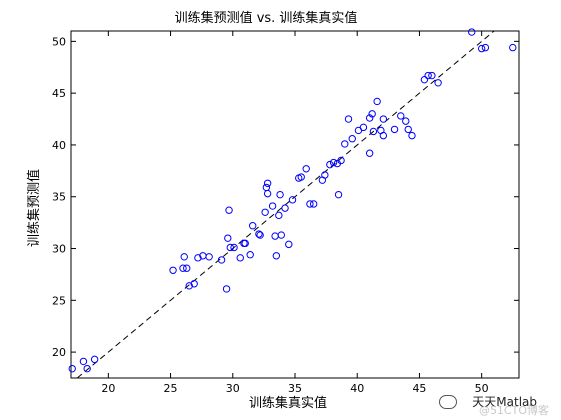 The height and width of the screenshot is (420, 561). What do you see at coordinates (295, 388) in the screenshot?
I see `x-tick-label: 35` at bounding box center [295, 388].